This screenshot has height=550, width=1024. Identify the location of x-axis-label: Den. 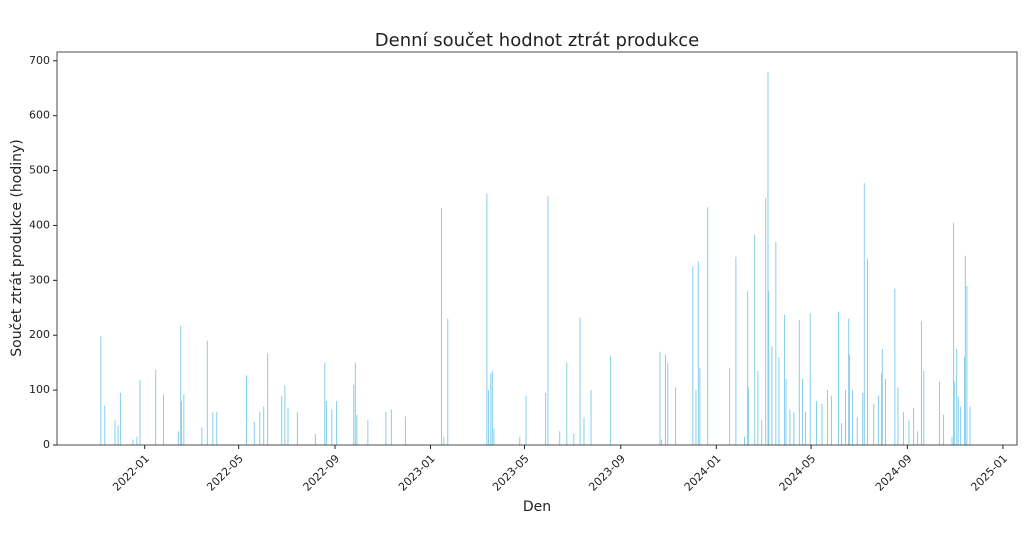
(537, 507).